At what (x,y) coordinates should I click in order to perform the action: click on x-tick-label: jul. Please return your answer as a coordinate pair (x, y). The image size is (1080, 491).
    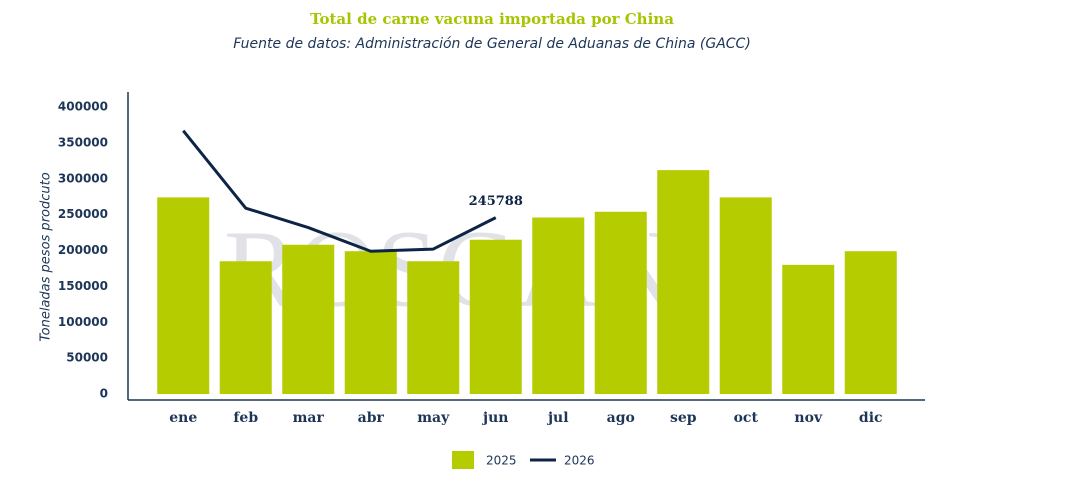
    Looking at the image, I should click on (557, 418).